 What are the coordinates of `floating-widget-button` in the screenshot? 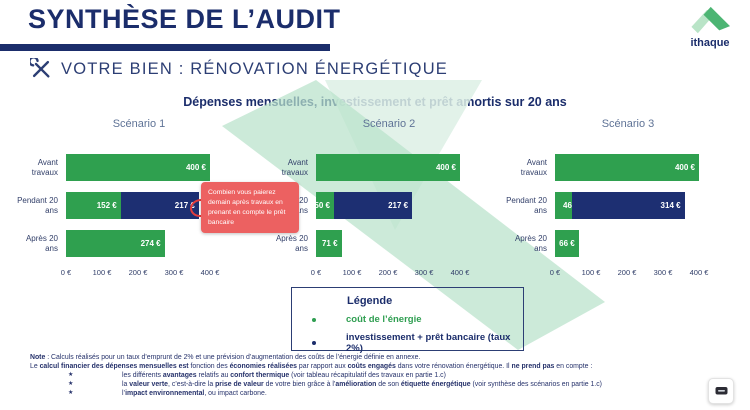 It's located at (721, 391).